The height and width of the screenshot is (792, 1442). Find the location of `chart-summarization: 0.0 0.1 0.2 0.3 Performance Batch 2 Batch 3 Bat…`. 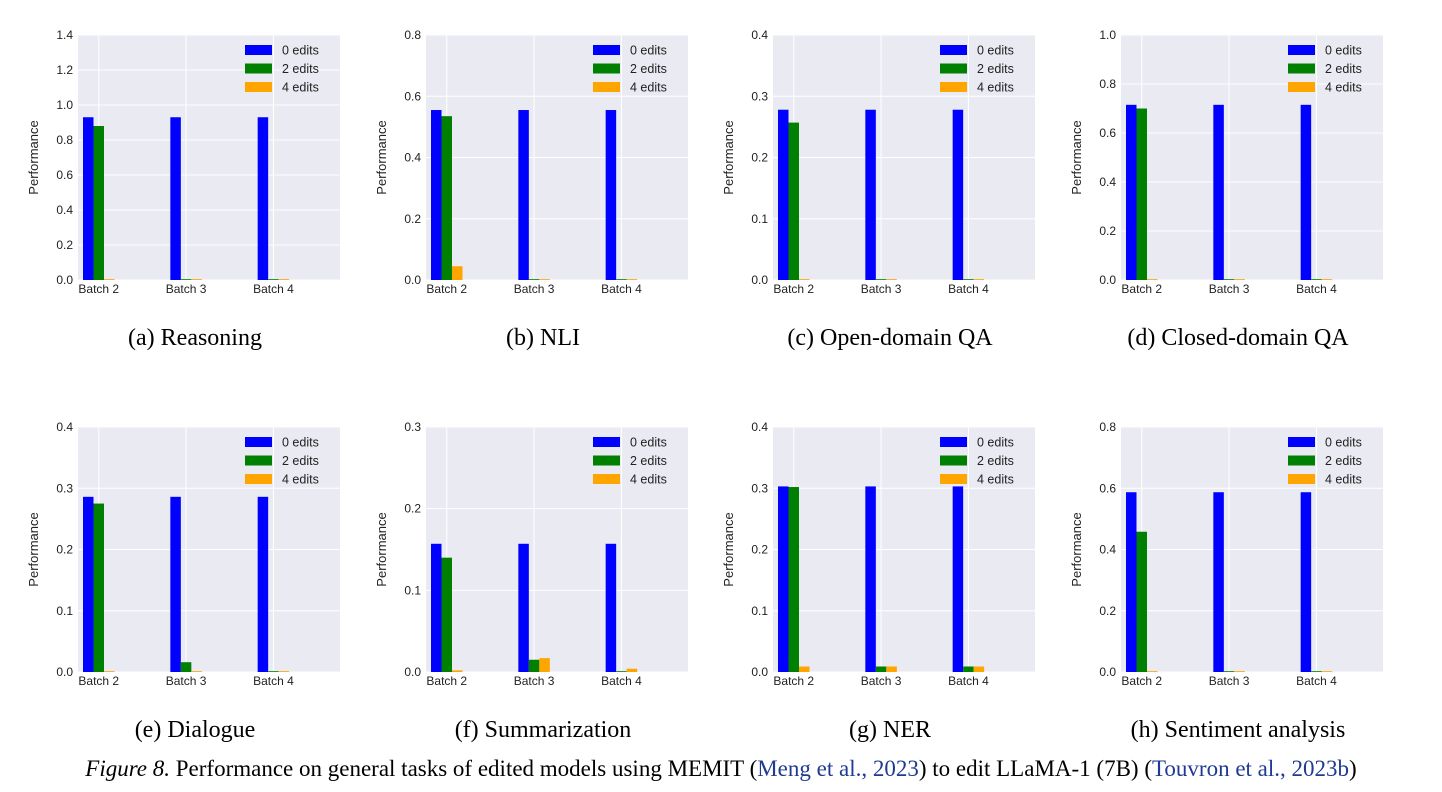

chart-summarization: 0.0 0.1 0.2 0.3 Performance Batch 2 Batch 3 Bat… is located at coordinates (531, 554).